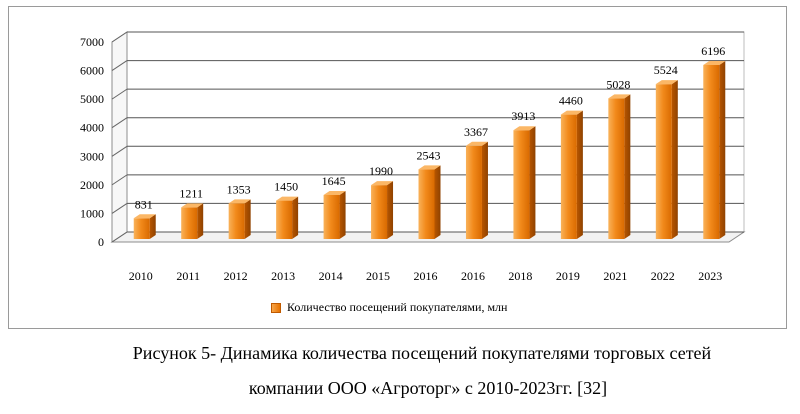 The width and height of the screenshot is (800, 414). What do you see at coordinates (191, 193) in the screenshot?
I see `data-label: 1211` at bounding box center [191, 193].